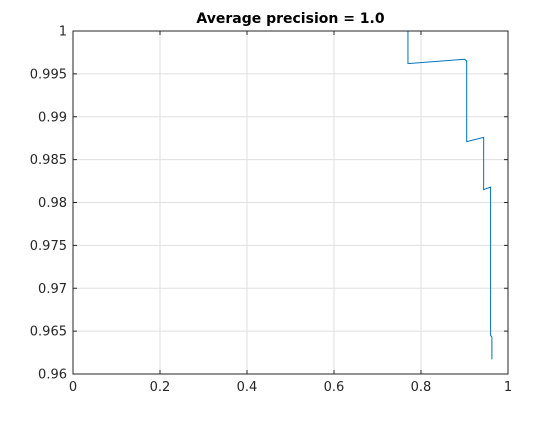 This screenshot has height=425, width=560. Describe the element at coordinates (421, 387) in the screenshot. I see `x-tick-label-4: 0.8` at that location.